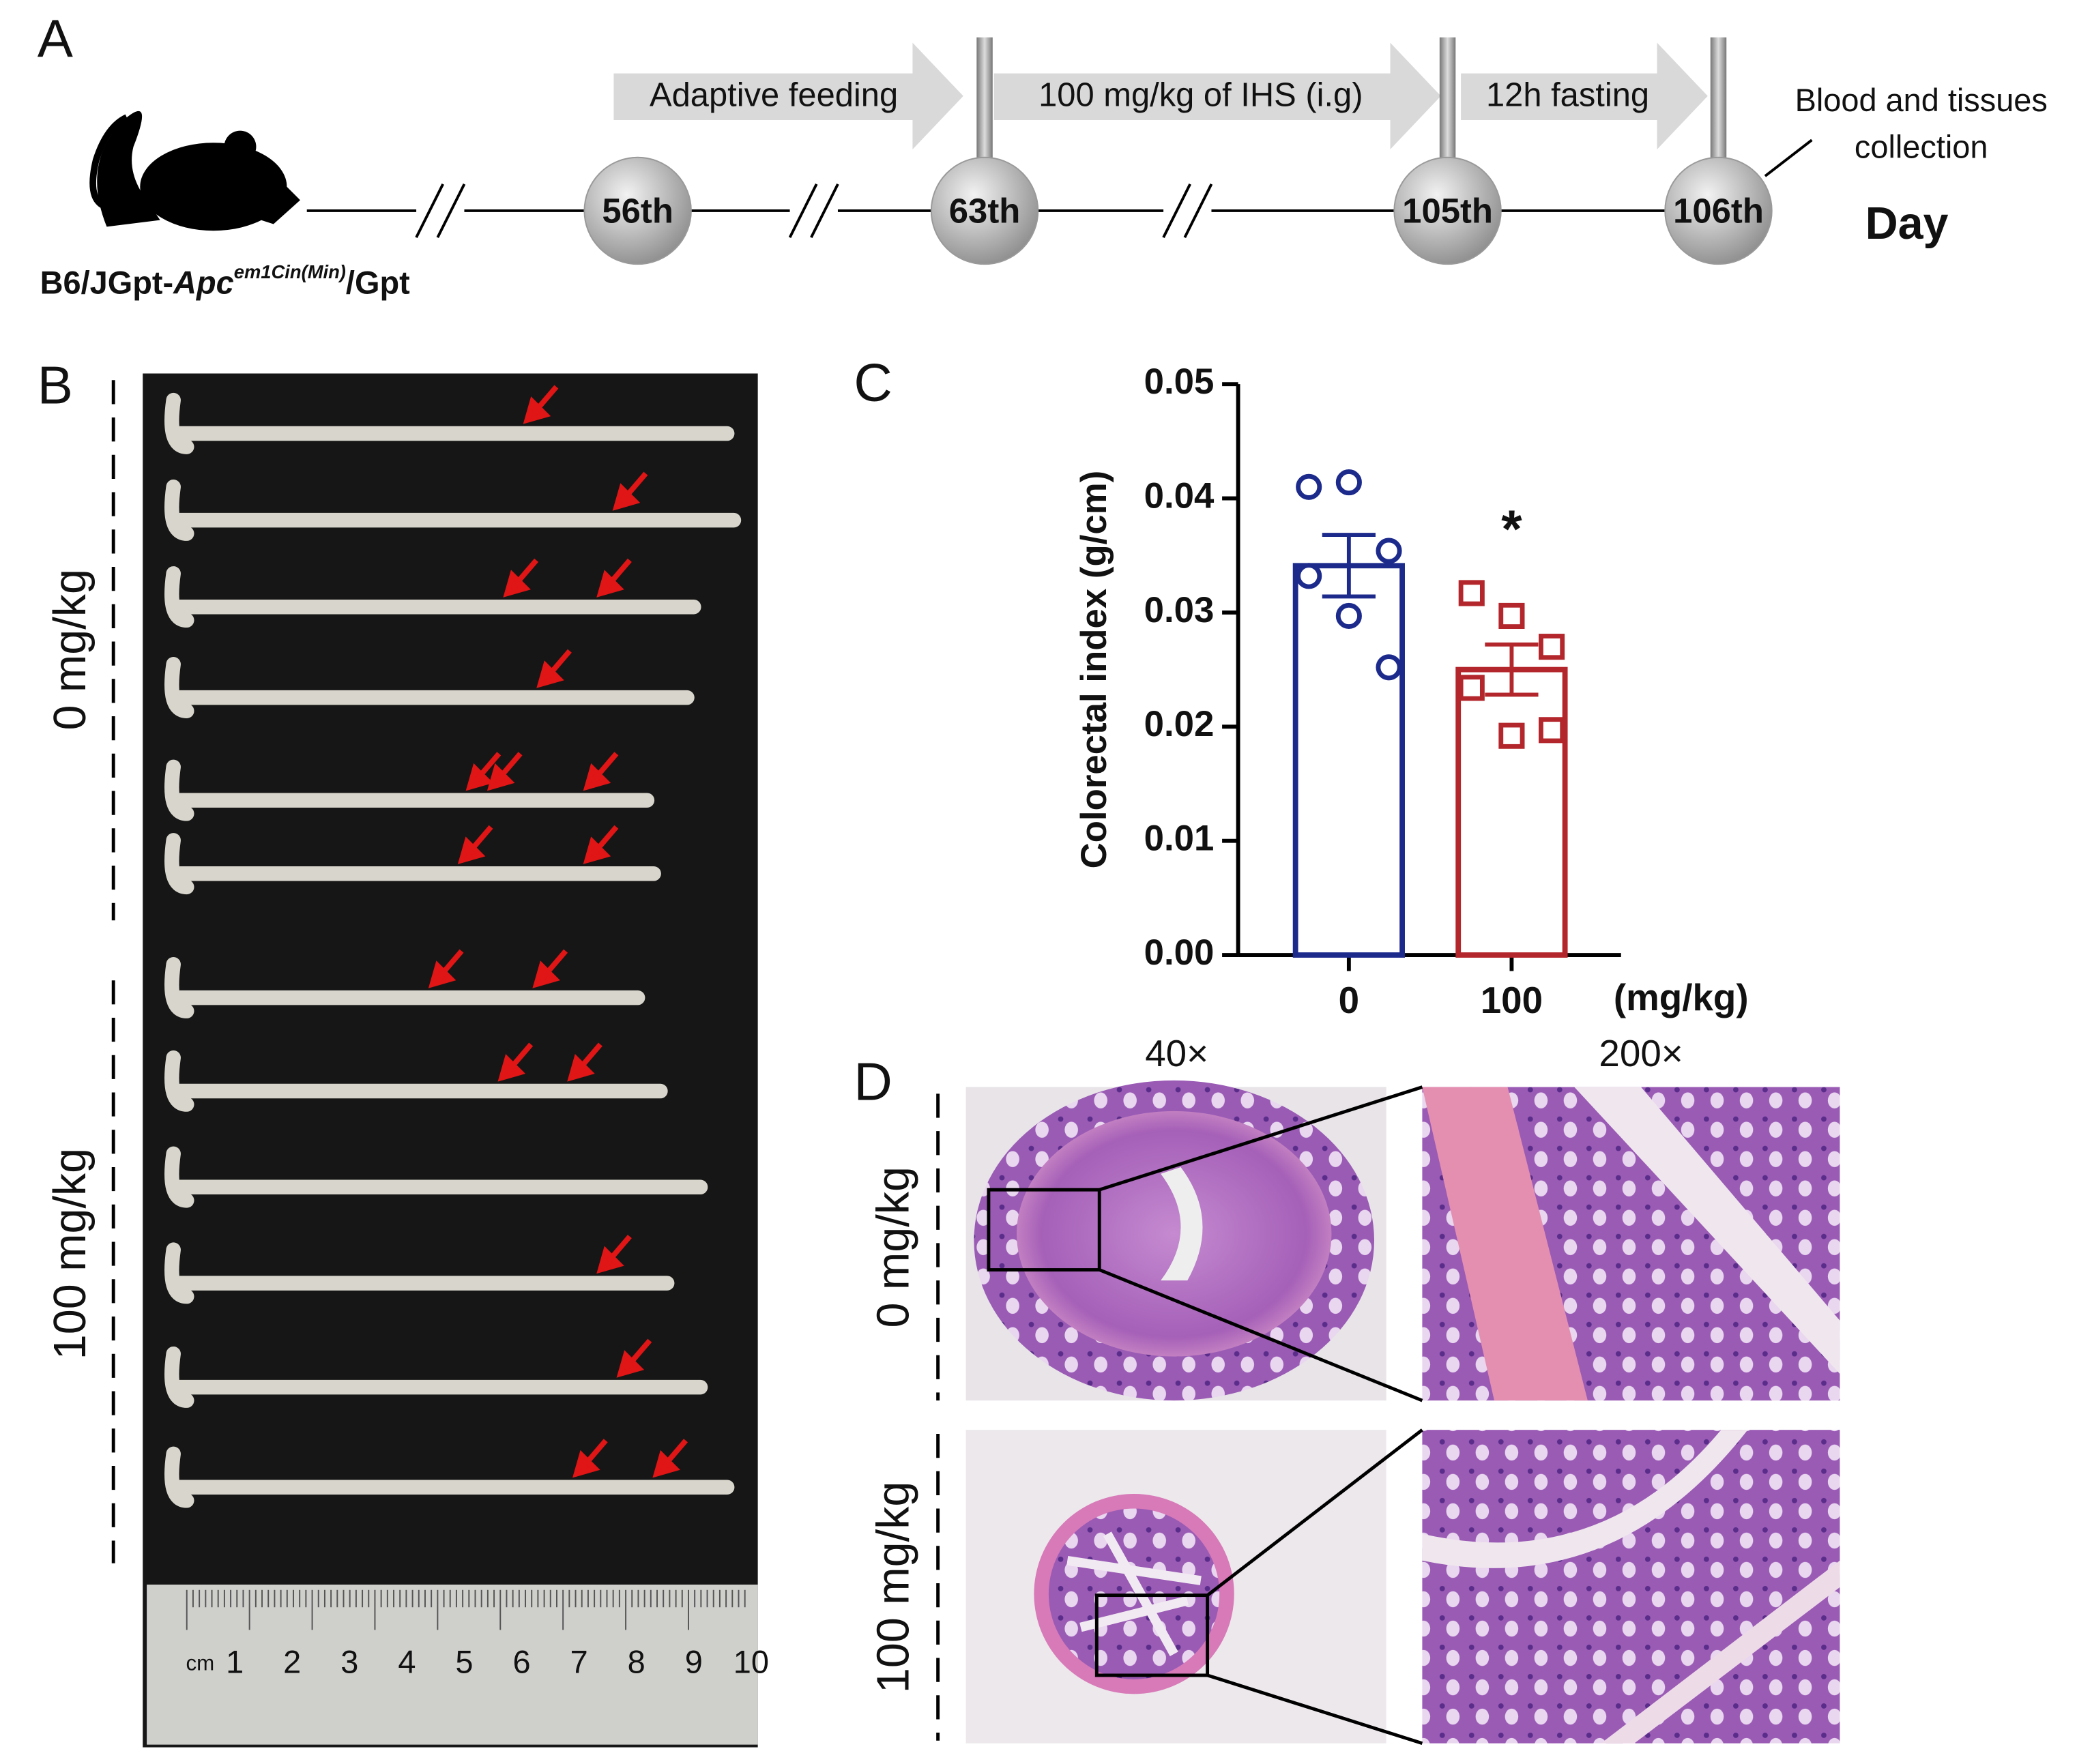 This screenshot has width=2092, height=1764. What do you see at coordinates (235, 1662) in the screenshot?
I see `ruler-label: 1` at bounding box center [235, 1662].